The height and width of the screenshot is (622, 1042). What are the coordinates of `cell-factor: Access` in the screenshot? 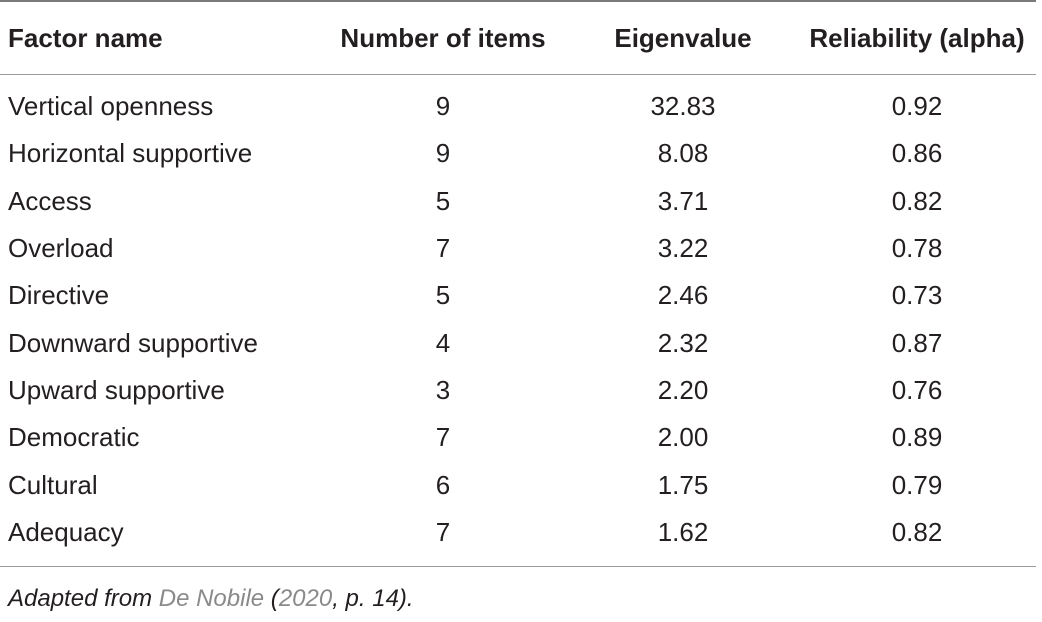 It's located at (50, 200).